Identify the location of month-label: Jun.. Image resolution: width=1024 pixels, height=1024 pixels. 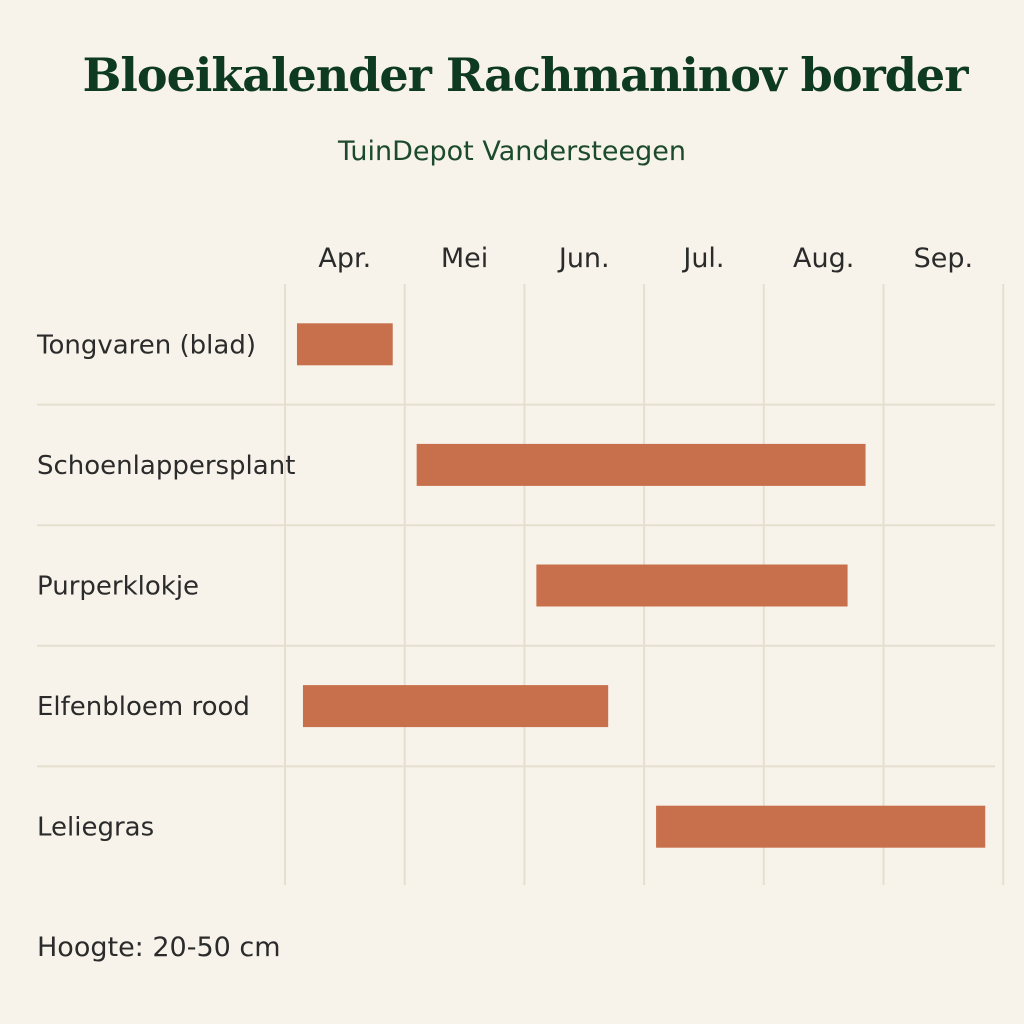
(583, 258).